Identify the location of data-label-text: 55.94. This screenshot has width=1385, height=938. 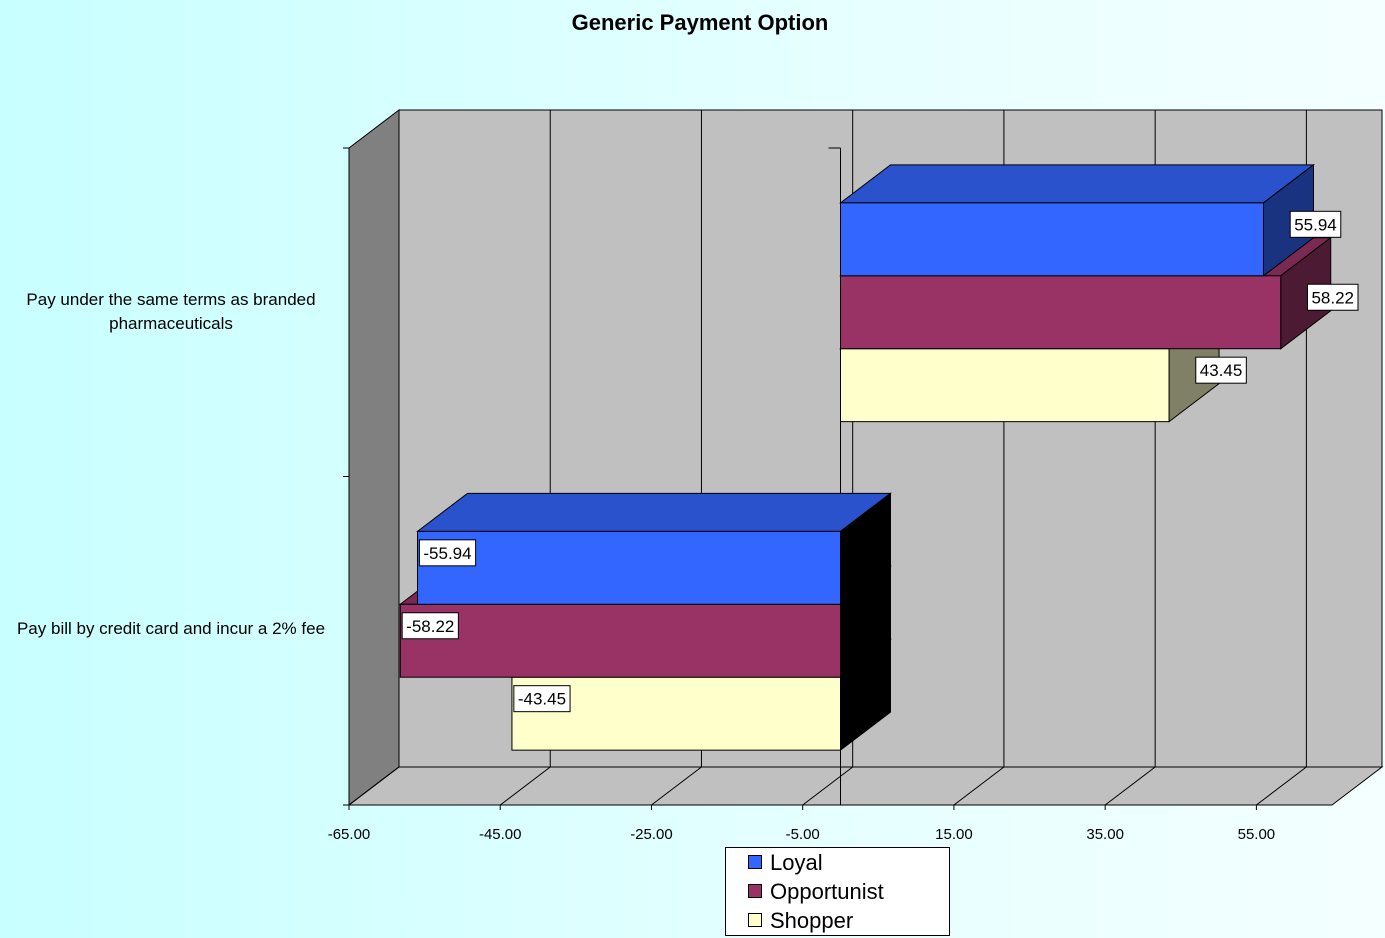
(1315, 224).